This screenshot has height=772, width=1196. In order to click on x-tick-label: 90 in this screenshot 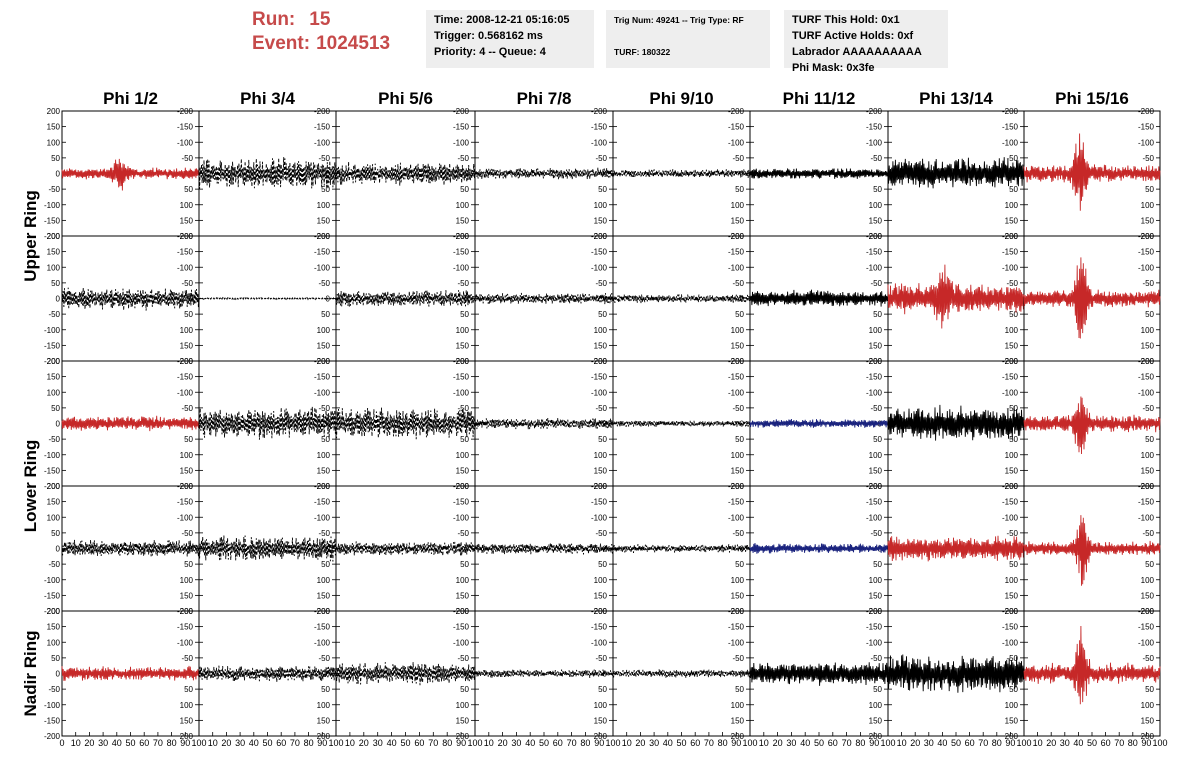, I will do `click(874, 743)`.